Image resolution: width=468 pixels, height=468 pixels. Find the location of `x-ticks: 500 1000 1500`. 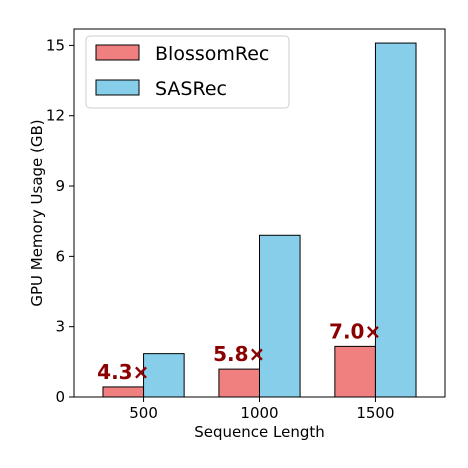

x-ticks: 500 1000 1500 is located at coordinates (262, 409).